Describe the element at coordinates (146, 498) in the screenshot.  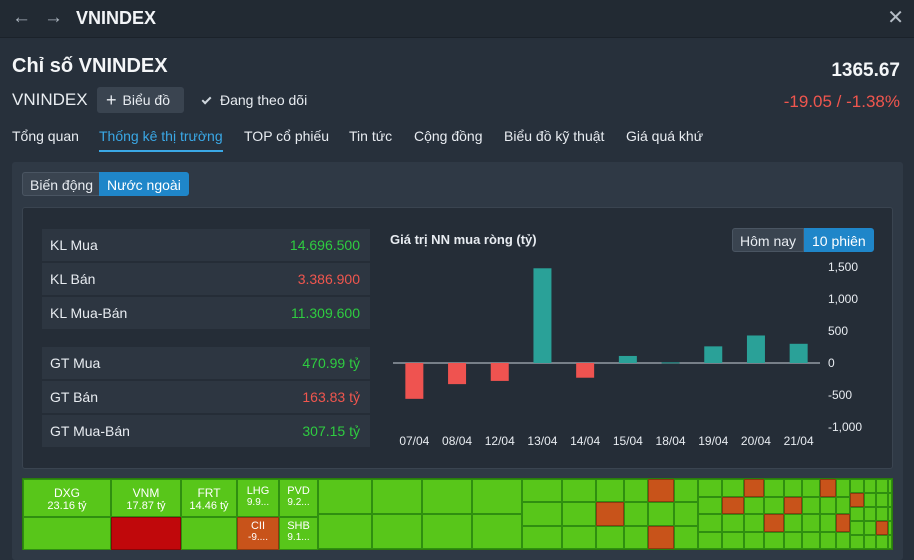
I see `heatmap-cell-vnm: VNM 17.87 tỷ` at that location.